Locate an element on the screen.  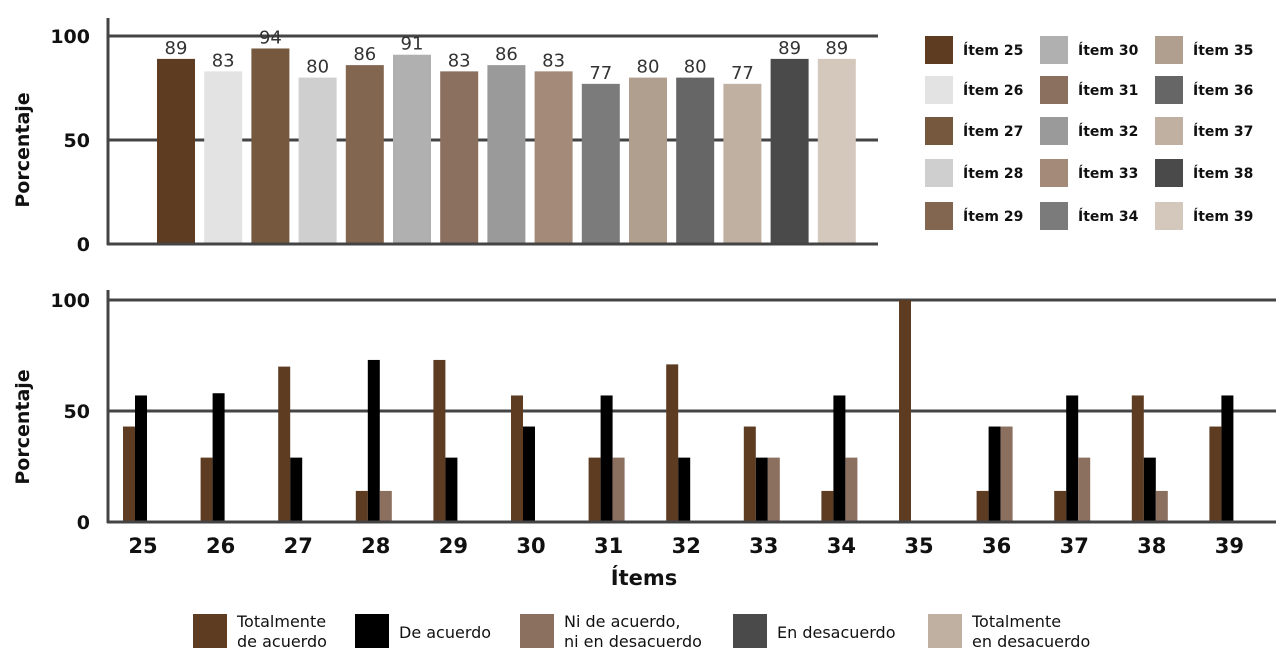
top-legend-label: Ítem 29 is located at coordinates (993, 216).